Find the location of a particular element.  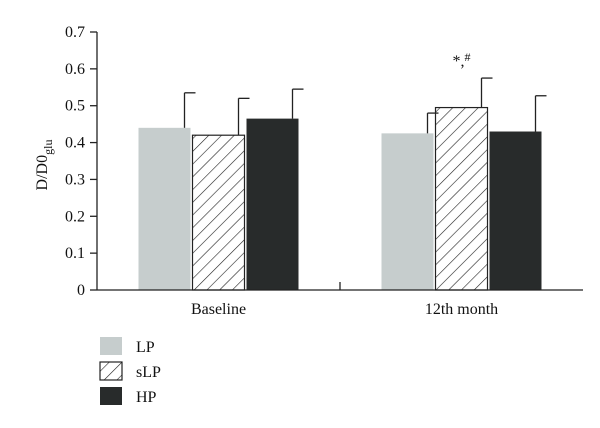

y-axis-label-subscript: glu is located at coordinates (48, 147).